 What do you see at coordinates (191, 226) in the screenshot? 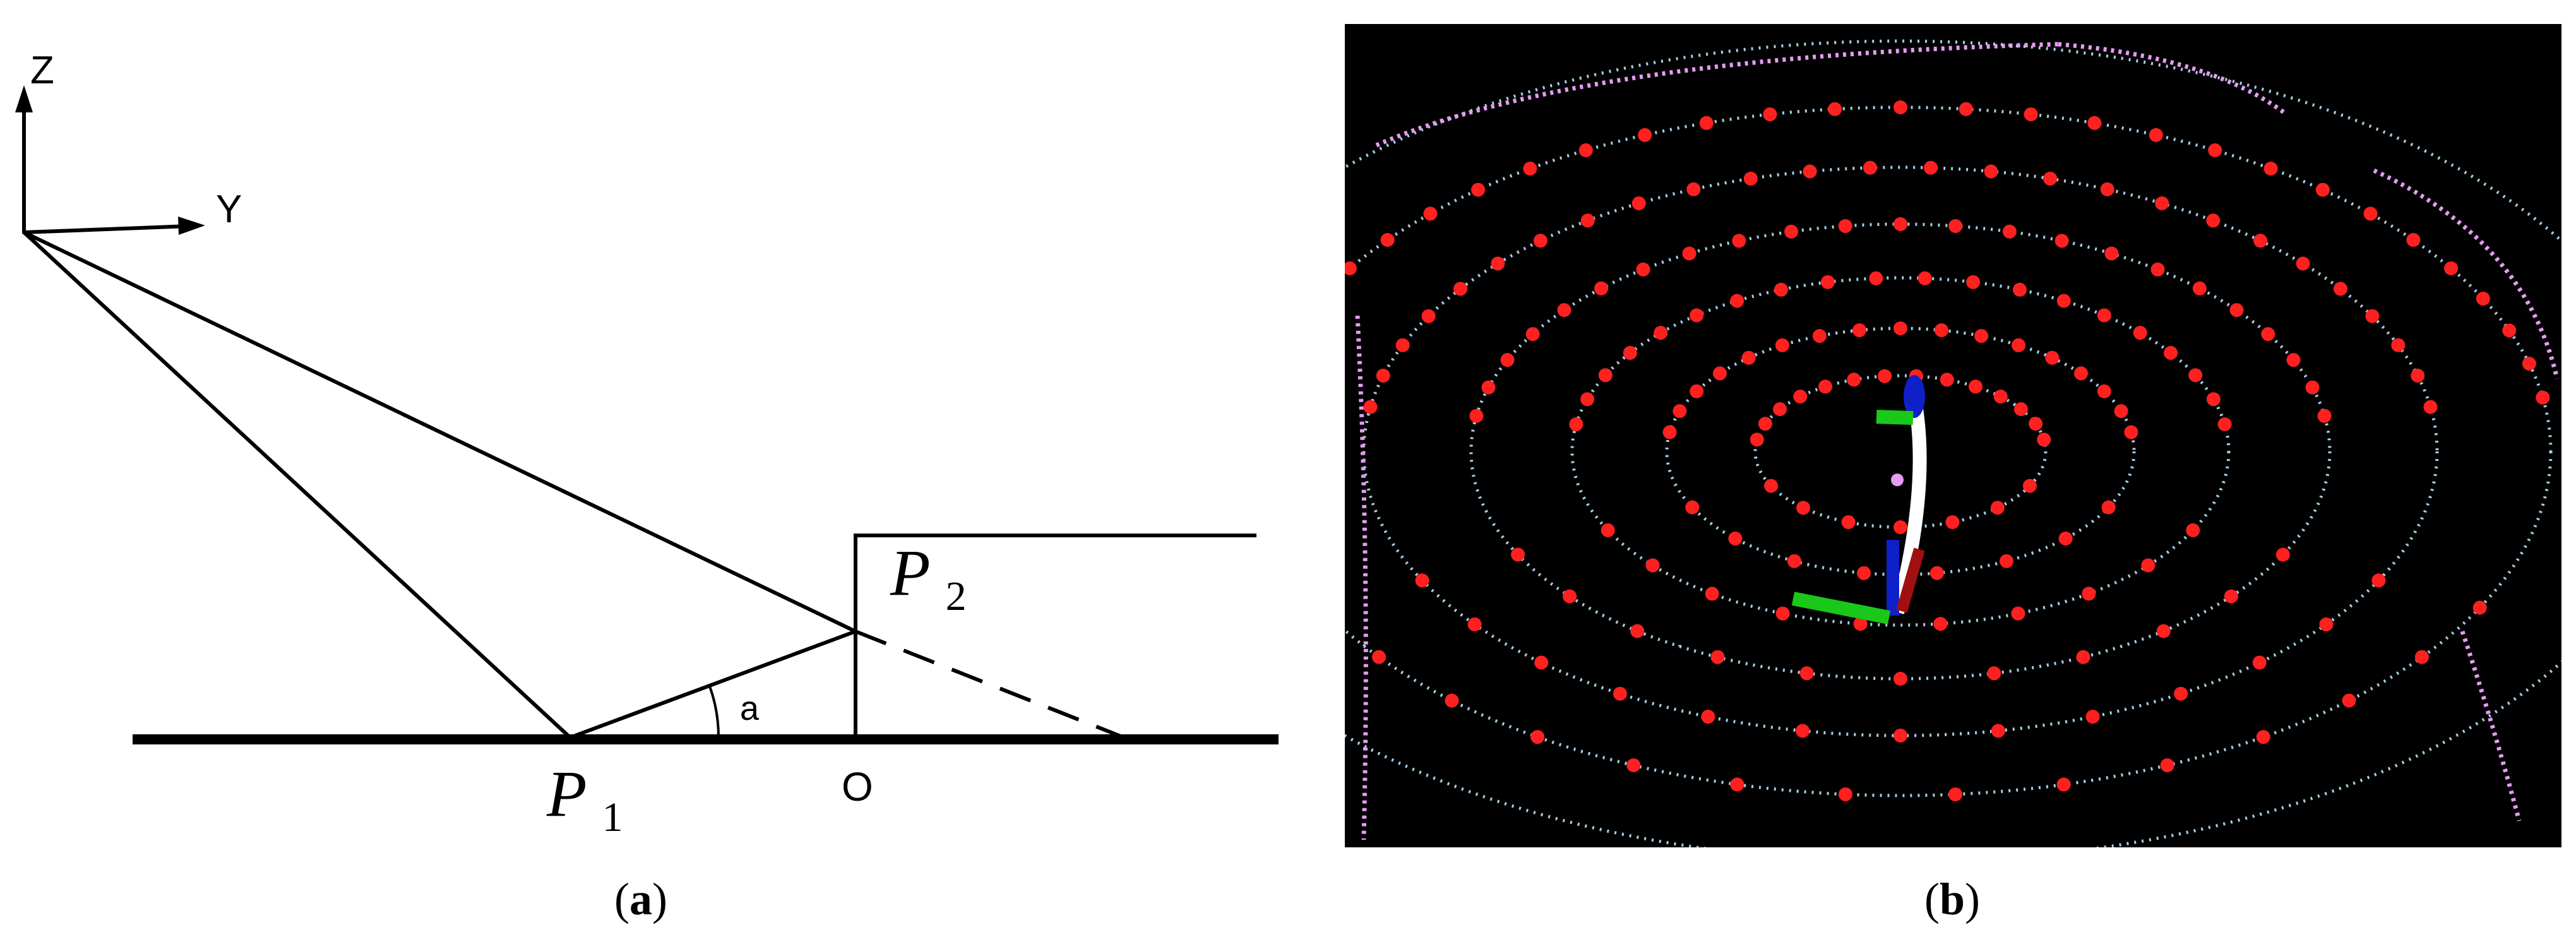
I see `y-axis-arrowhead` at bounding box center [191, 226].